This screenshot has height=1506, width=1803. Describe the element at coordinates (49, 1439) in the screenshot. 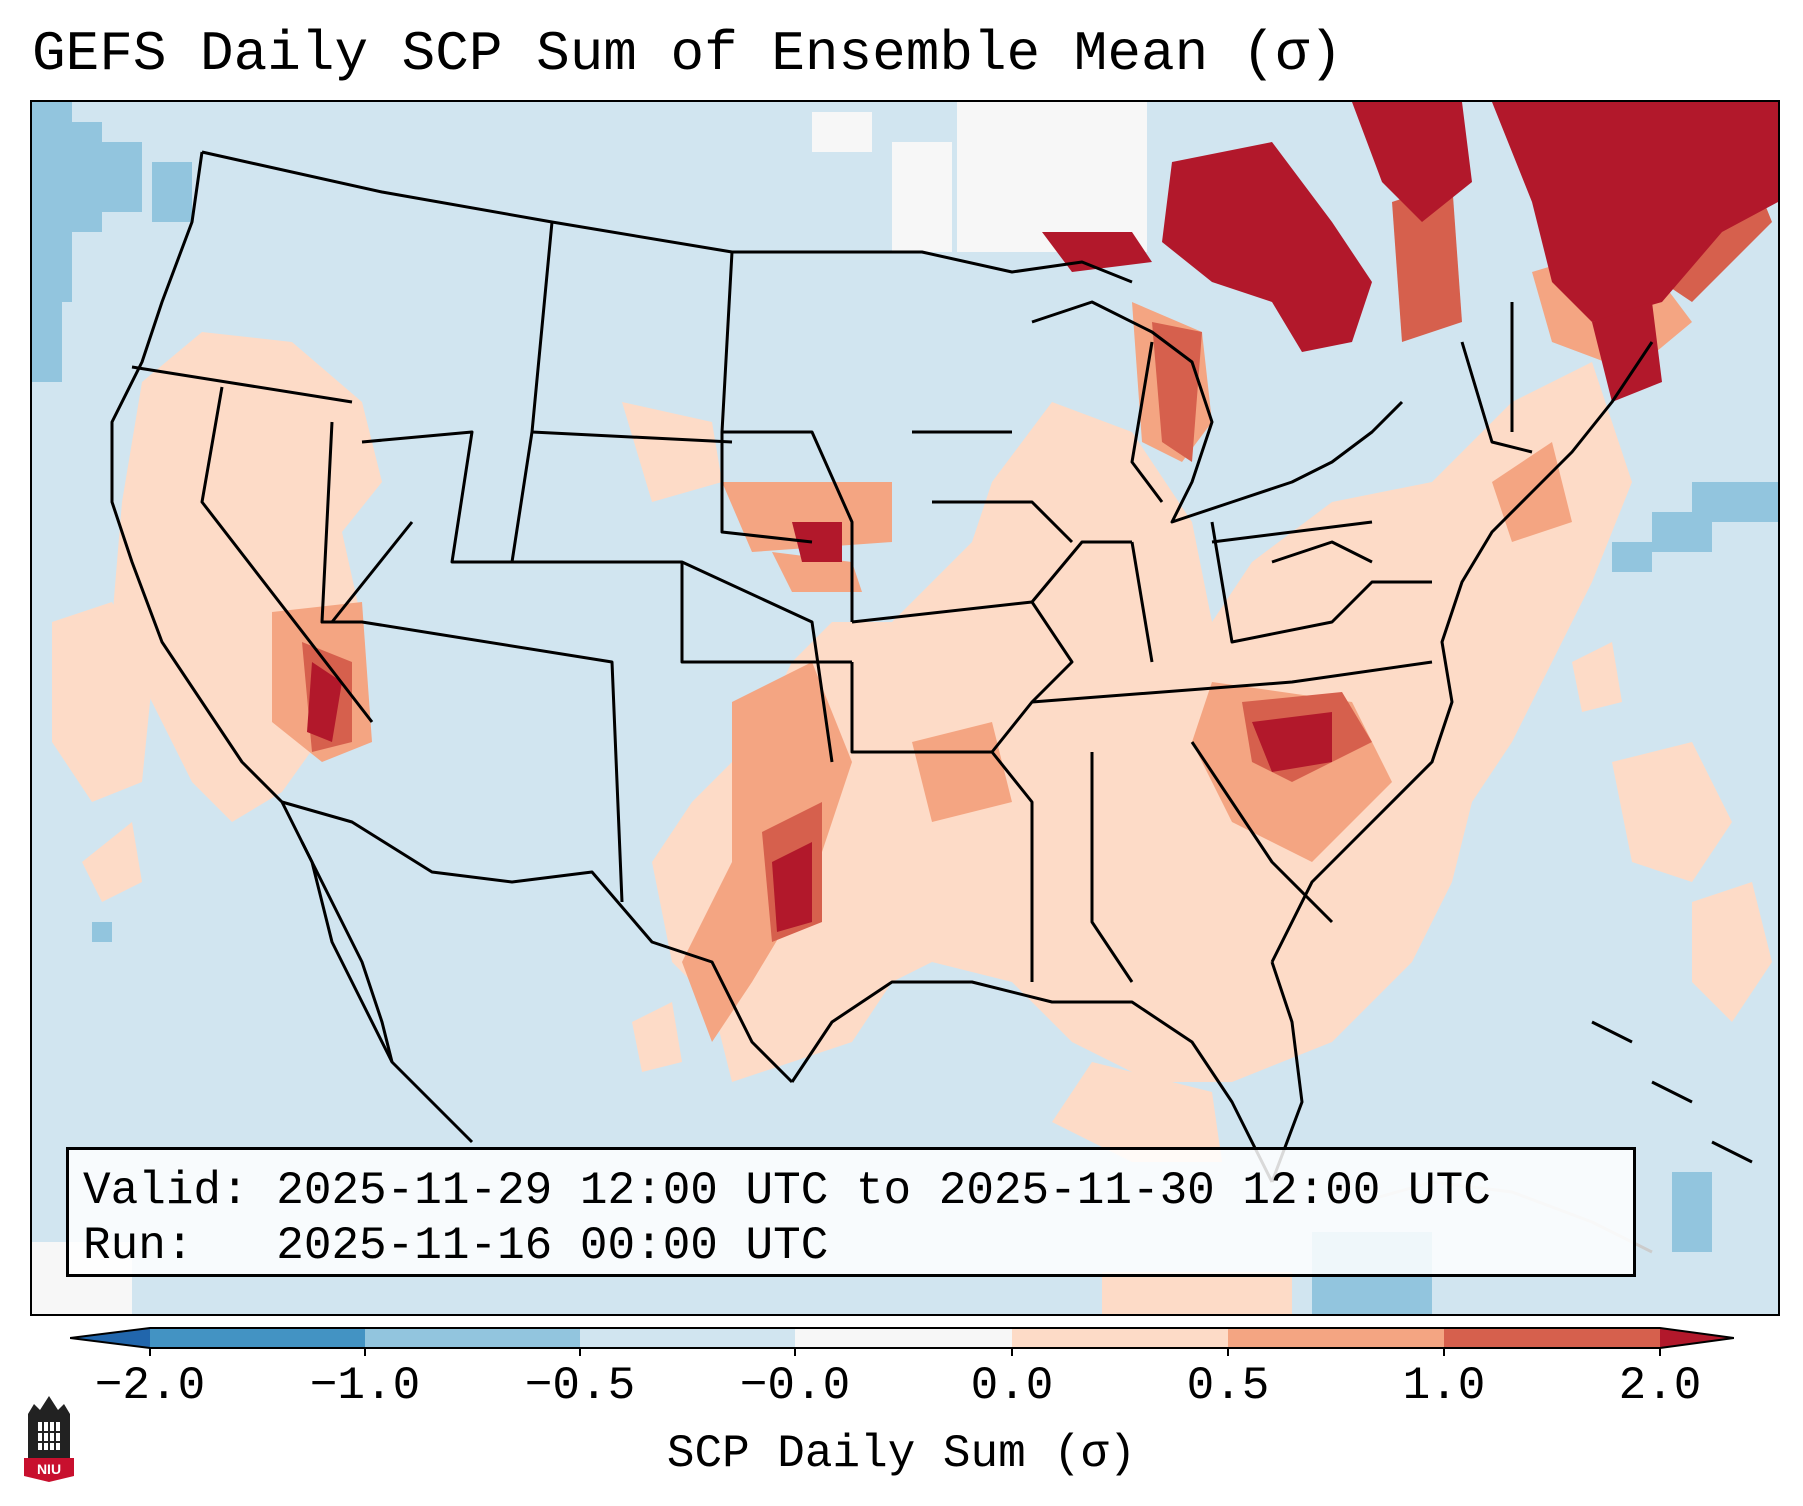

I see `niu-logo-icon: NIU` at that location.